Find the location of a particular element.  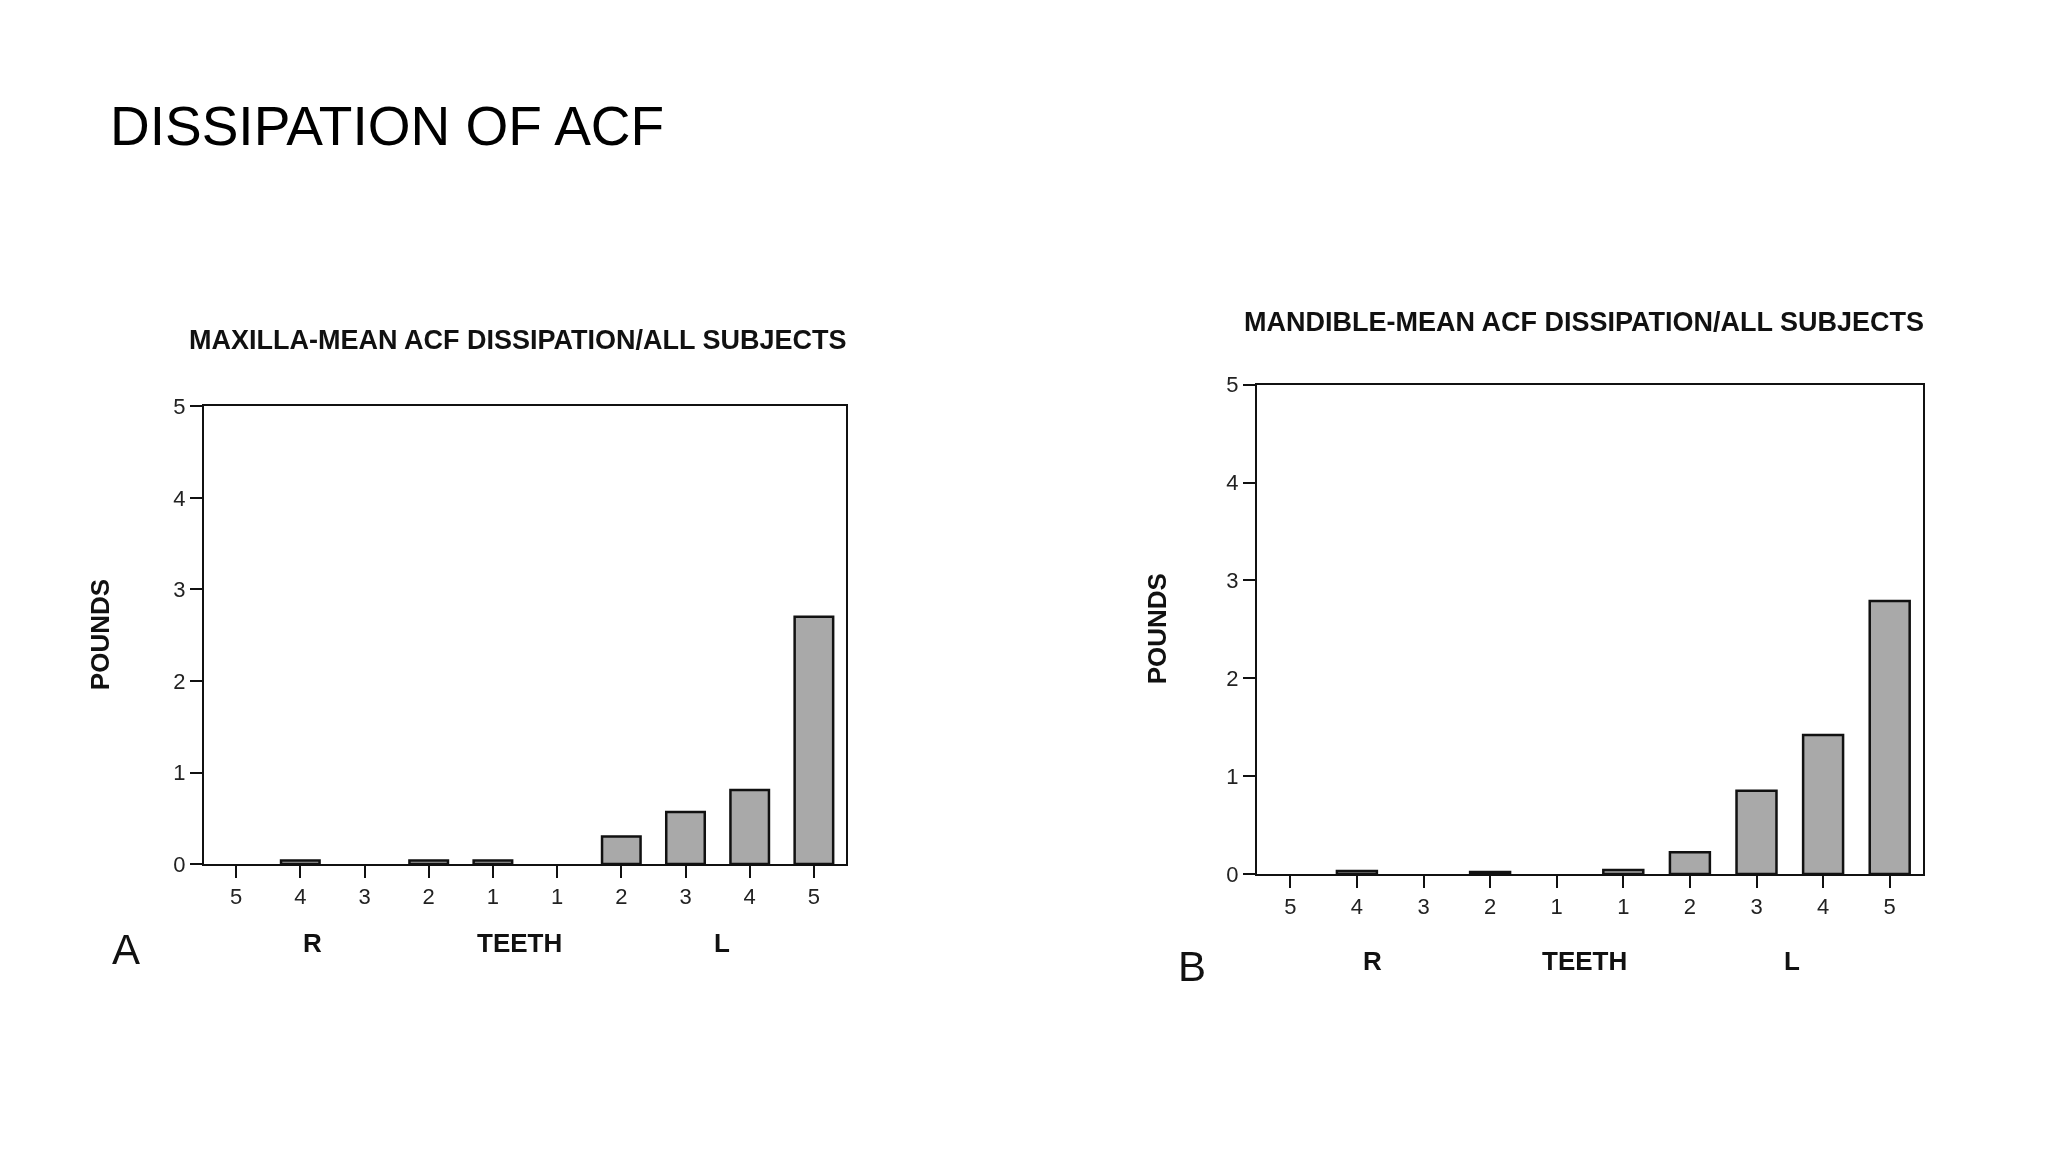

text: A is located at coordinates (126, 949).